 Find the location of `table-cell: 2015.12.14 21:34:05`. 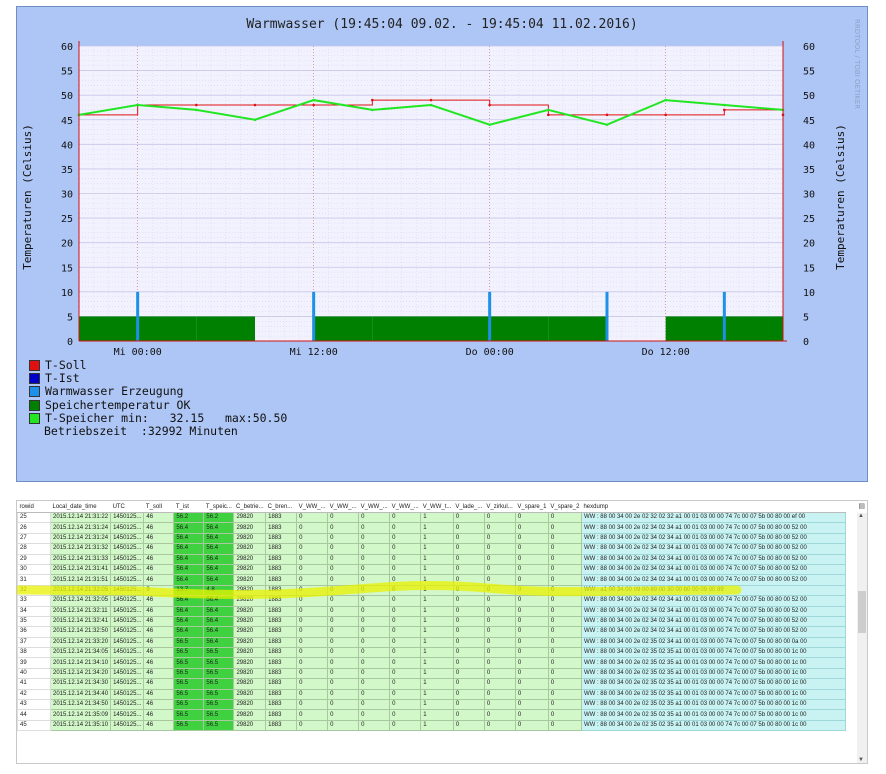

table-cell: 2015.12.14 21:34:05 is located at coordinates (80, 653).